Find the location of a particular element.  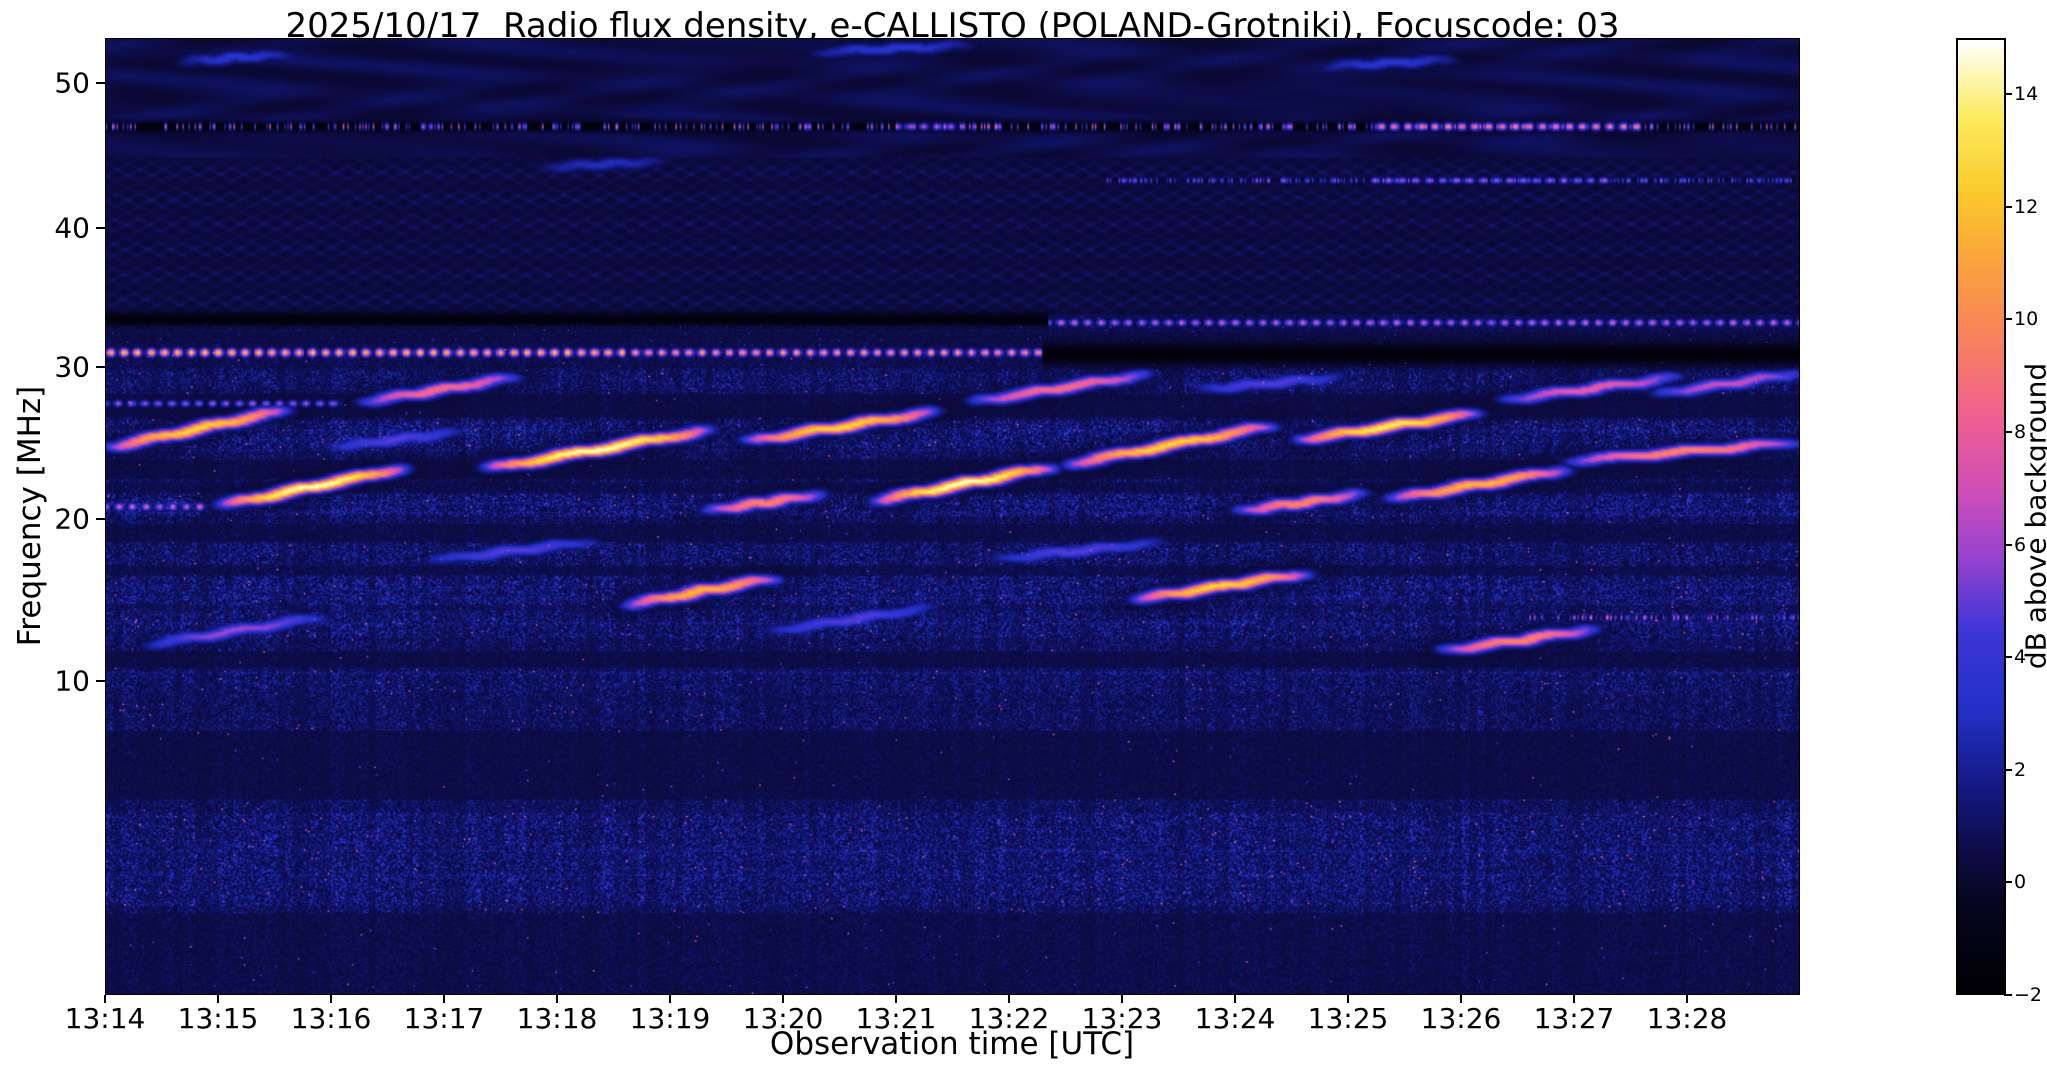

y-tick-label: 30 is located at coordinates (72, 367).